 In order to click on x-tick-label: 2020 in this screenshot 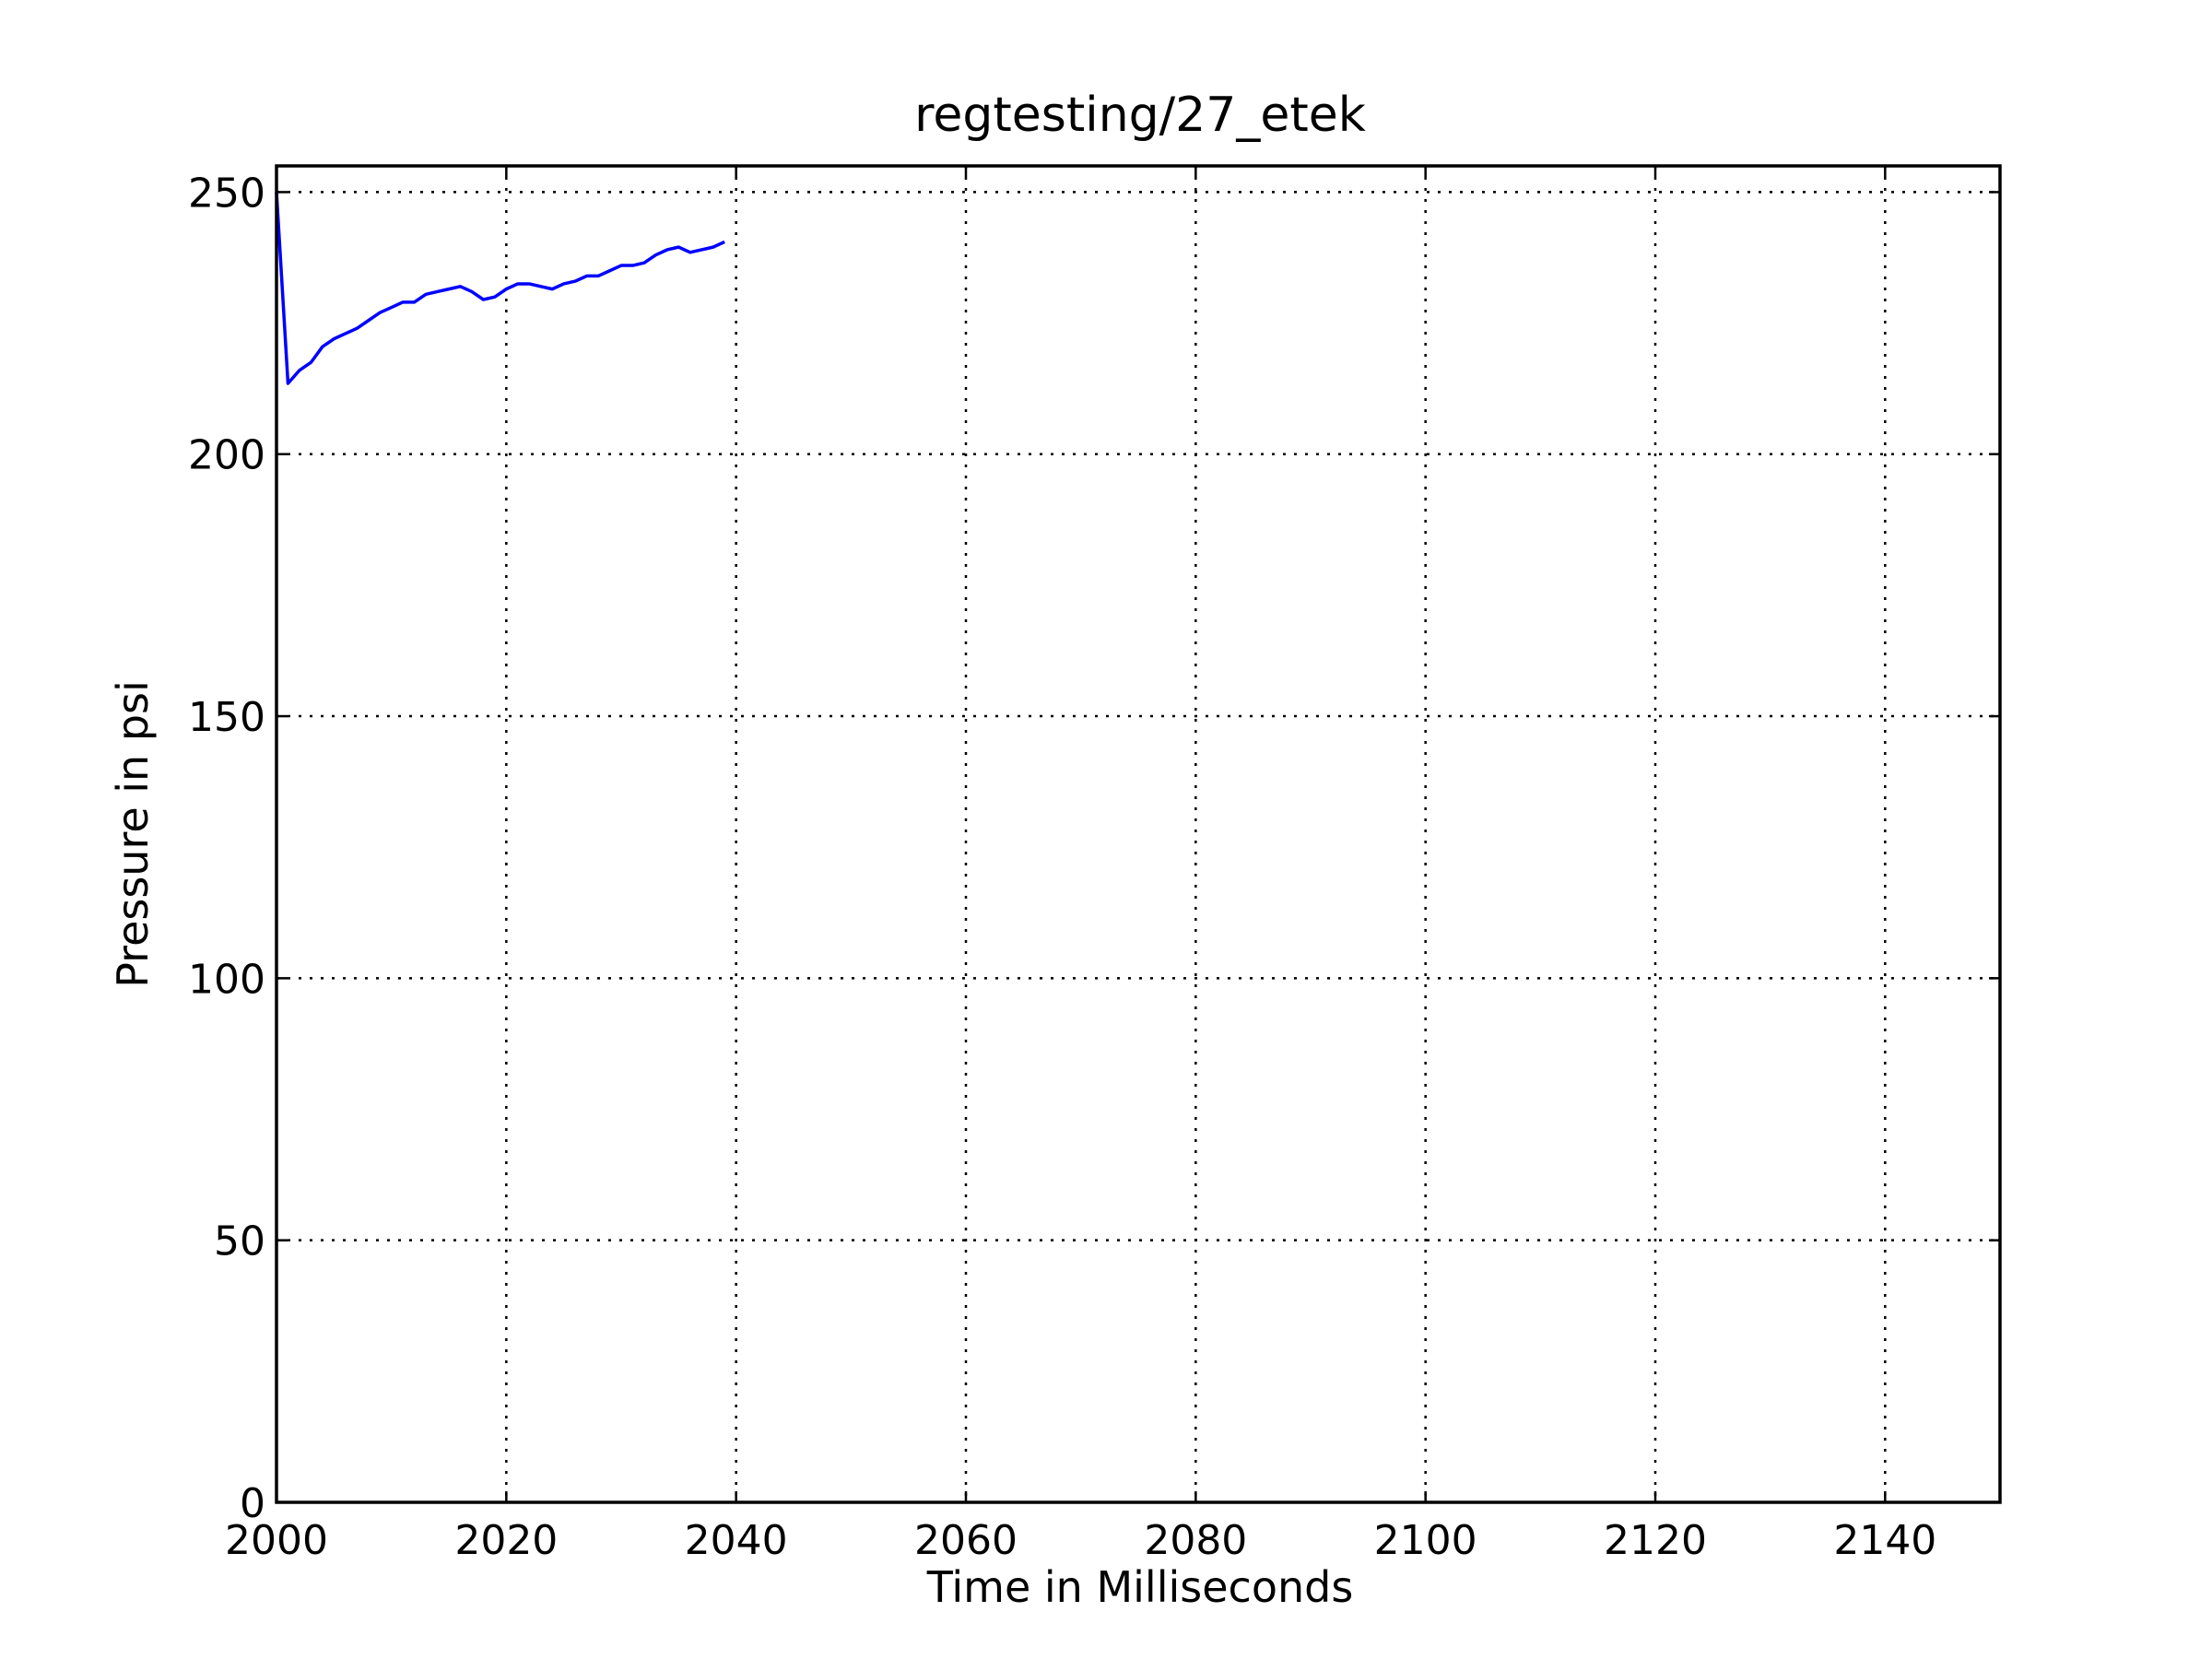, I will do `click(506, 1540)`.